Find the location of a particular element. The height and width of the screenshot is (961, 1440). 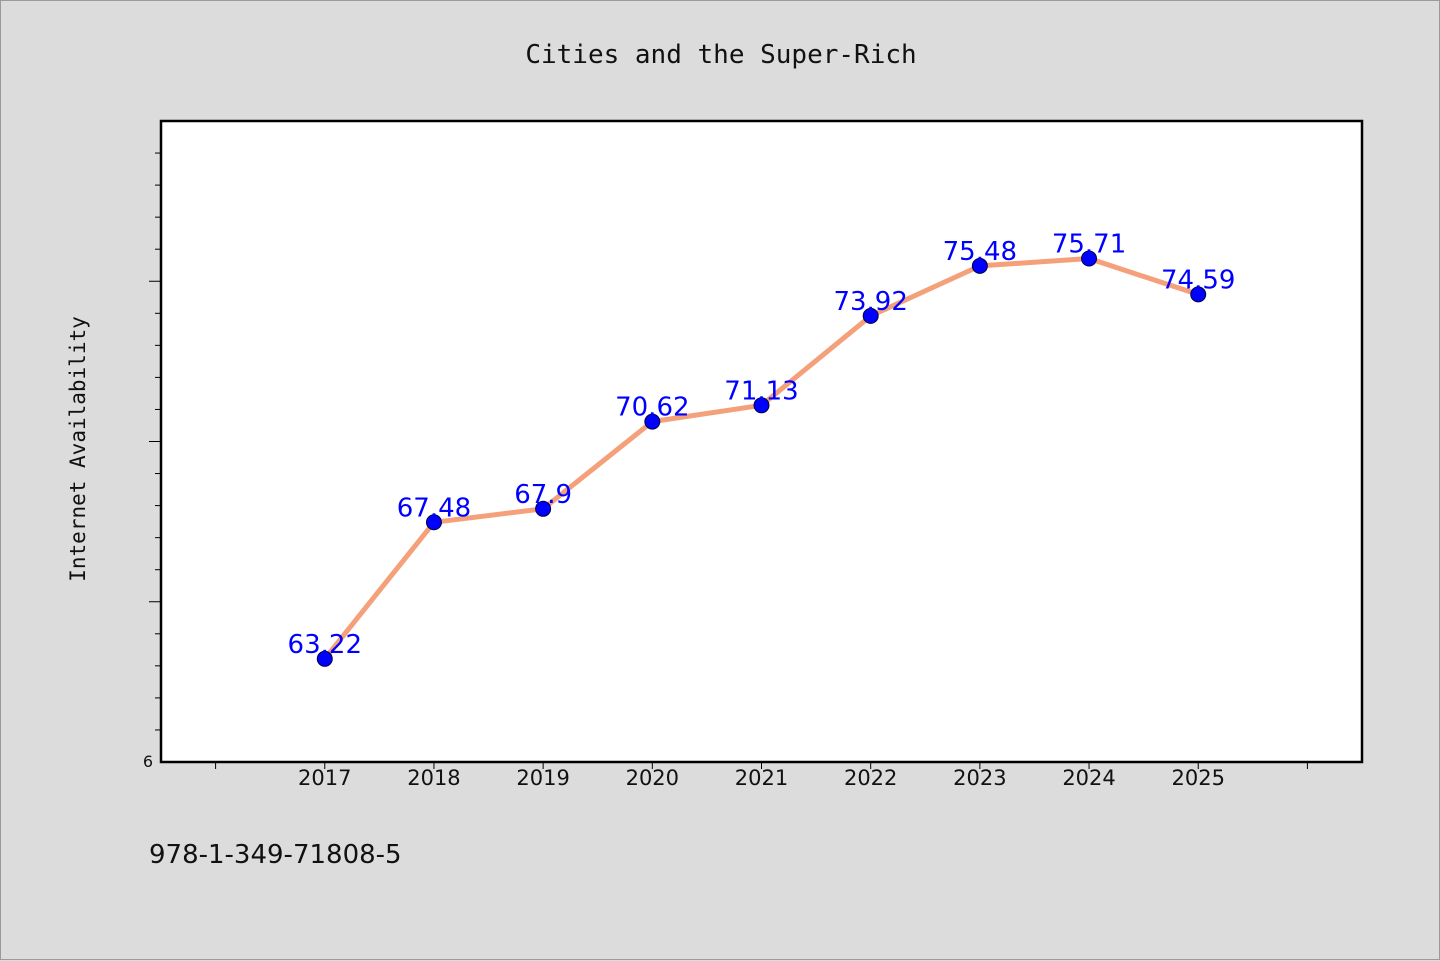

data-label: 70.62 is located at coordinates (652, 408).